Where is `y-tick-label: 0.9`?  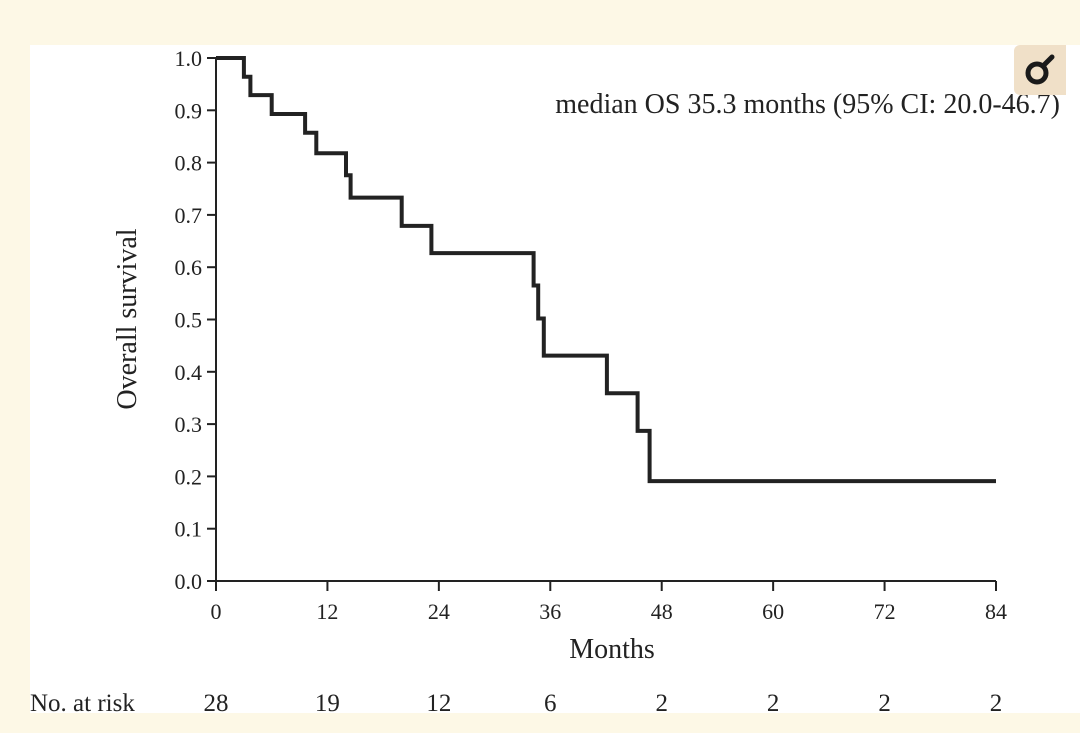 y-tick-label: 0.9 is located at coordinates (189, 110).